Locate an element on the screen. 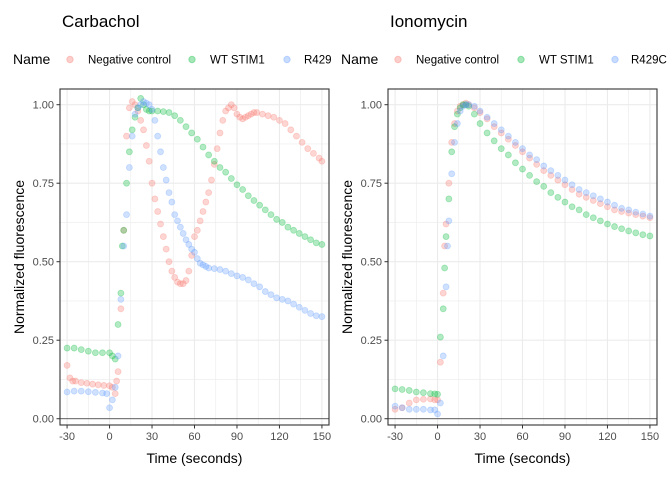  legend: Name Negative control WT STIM1 R429 is located at coordinates (172, 59).